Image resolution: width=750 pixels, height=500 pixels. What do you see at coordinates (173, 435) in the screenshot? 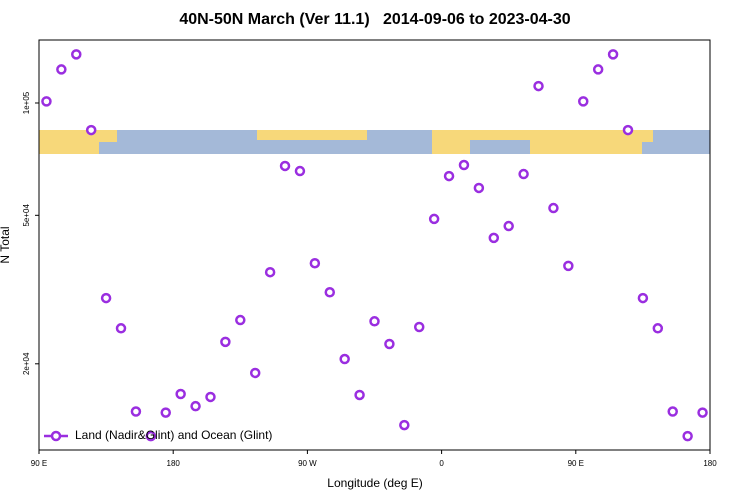
I see `legend-label: Land (Nadir&Glint) and Ocean (Glint)` at bounding box center [173, 435].